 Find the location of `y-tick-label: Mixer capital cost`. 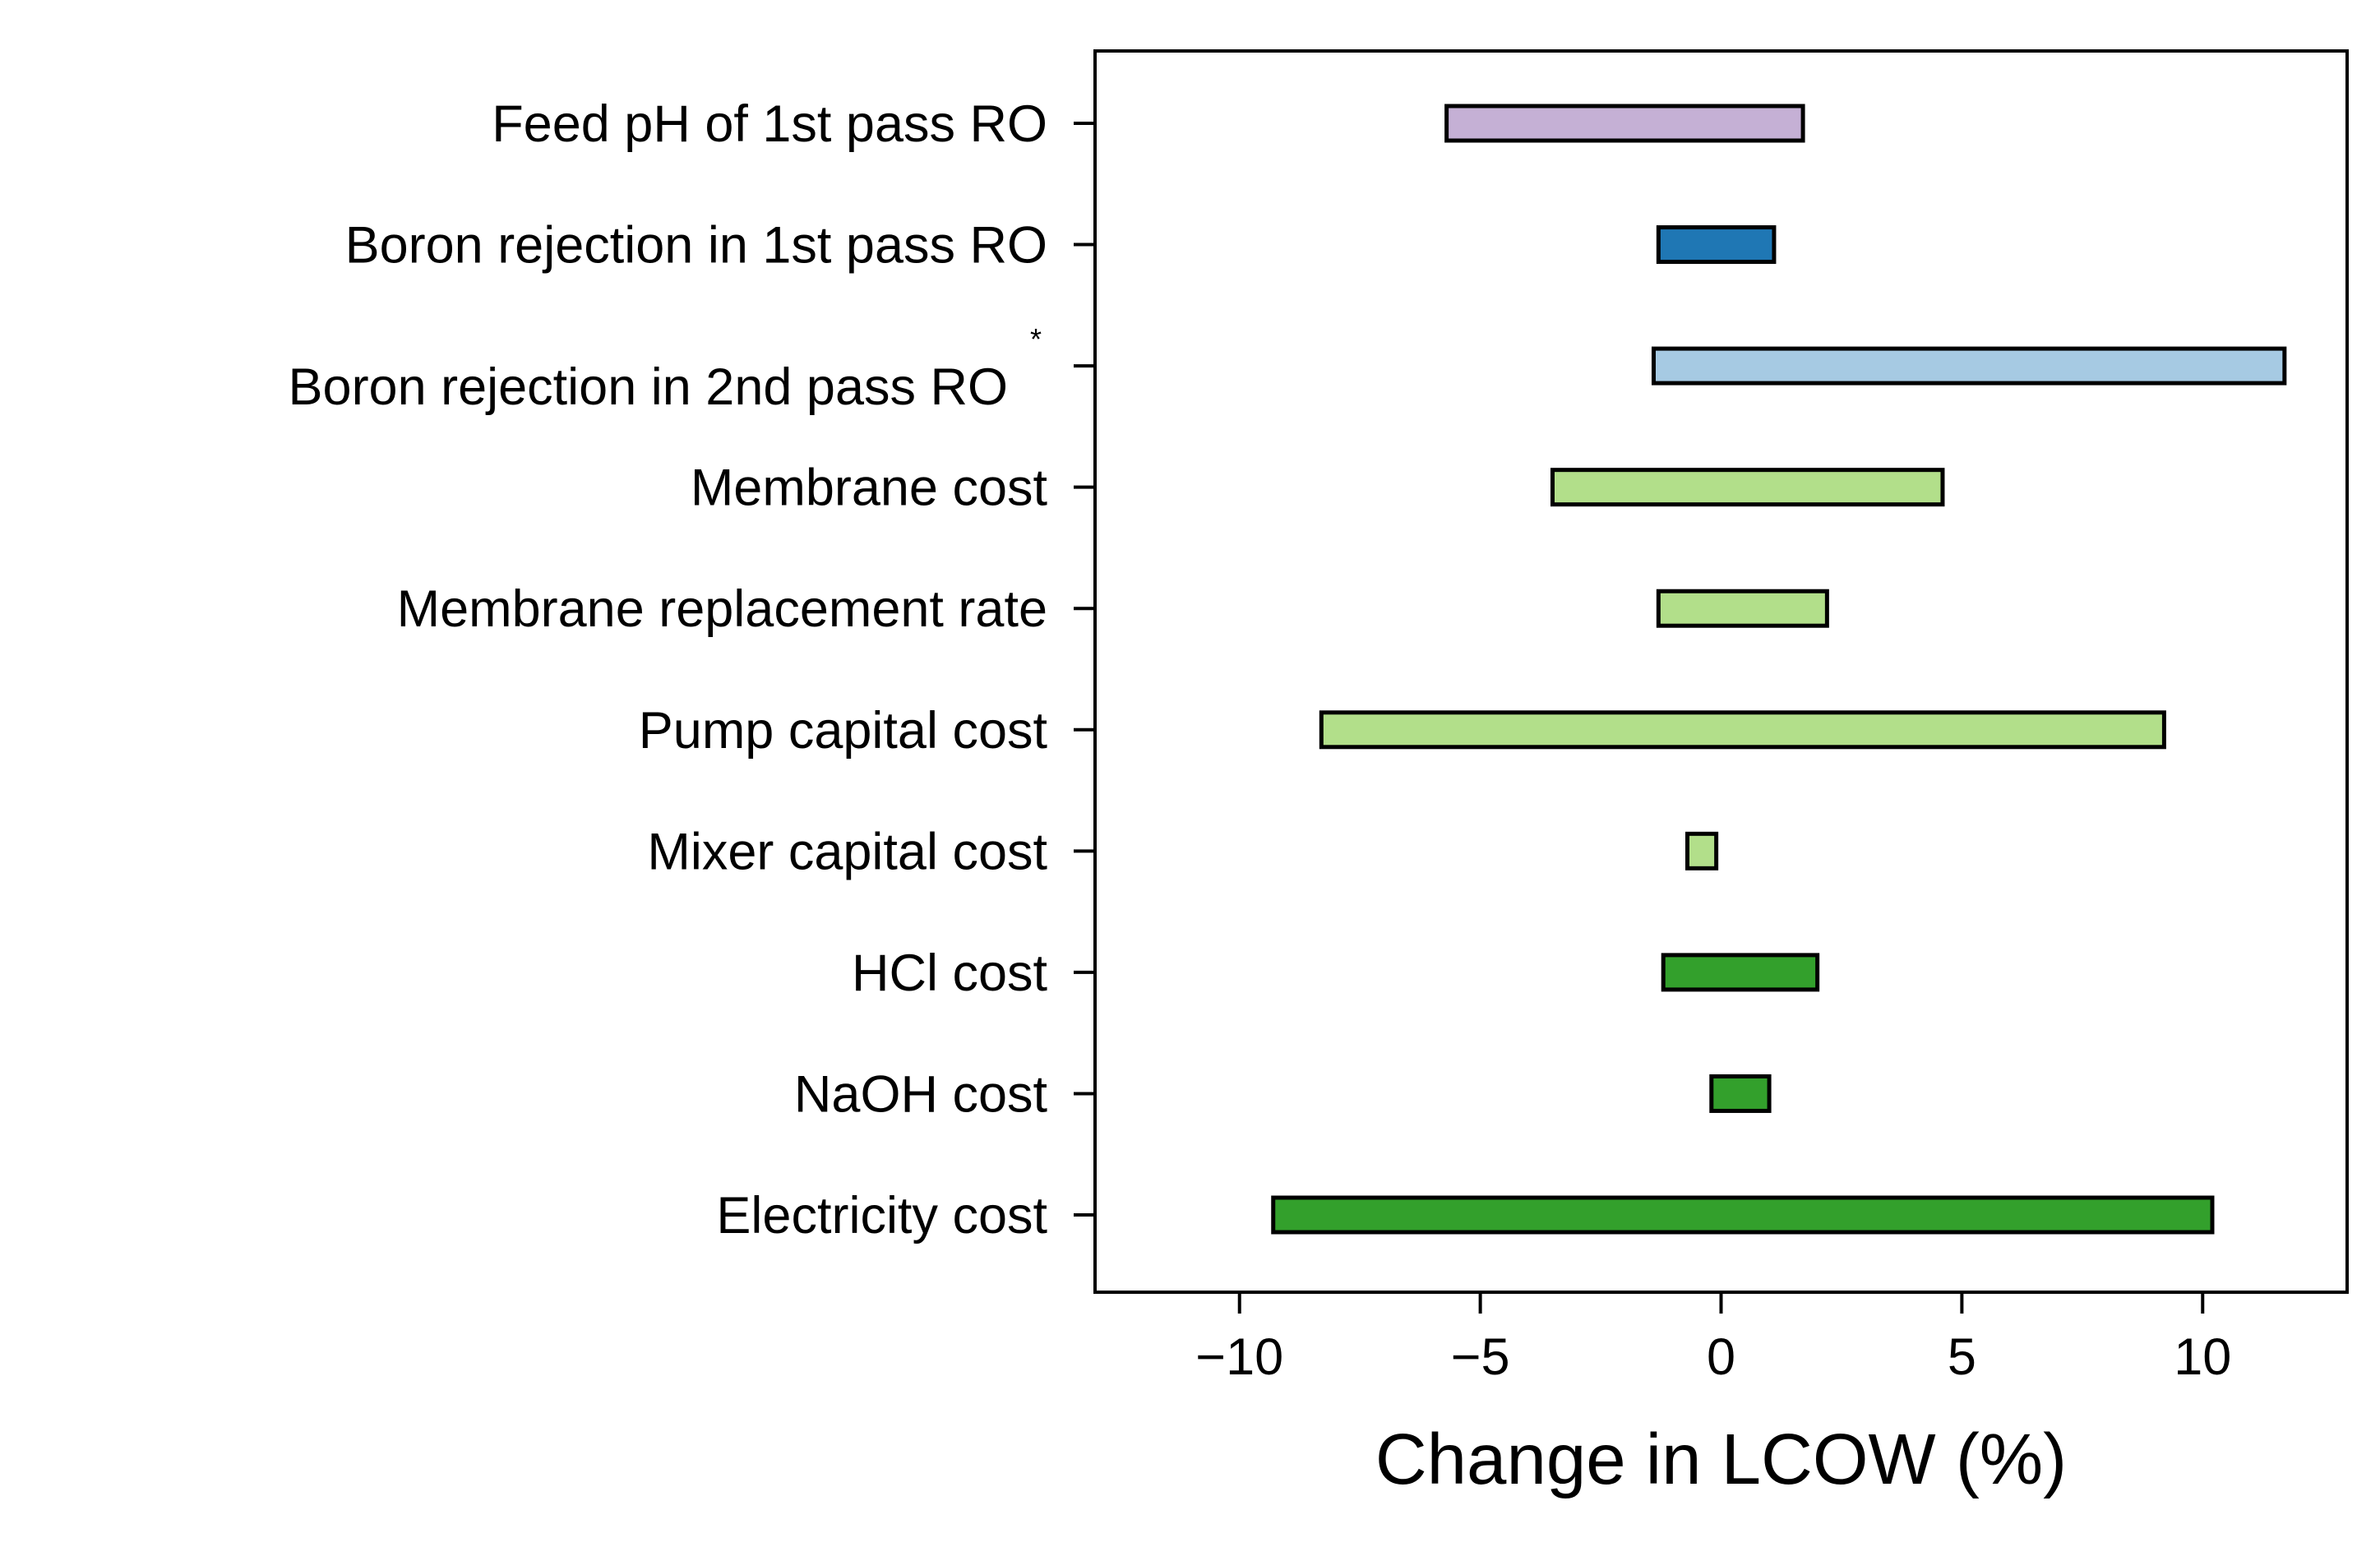

y-tick-label: Mixer capital cost is located at coordinates (847, 851).